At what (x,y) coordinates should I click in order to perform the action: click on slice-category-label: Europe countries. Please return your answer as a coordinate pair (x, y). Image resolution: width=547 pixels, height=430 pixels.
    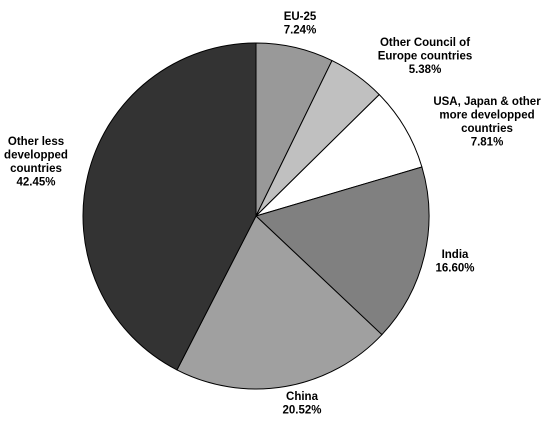
    Looking at the image, I should click on (425, 57).